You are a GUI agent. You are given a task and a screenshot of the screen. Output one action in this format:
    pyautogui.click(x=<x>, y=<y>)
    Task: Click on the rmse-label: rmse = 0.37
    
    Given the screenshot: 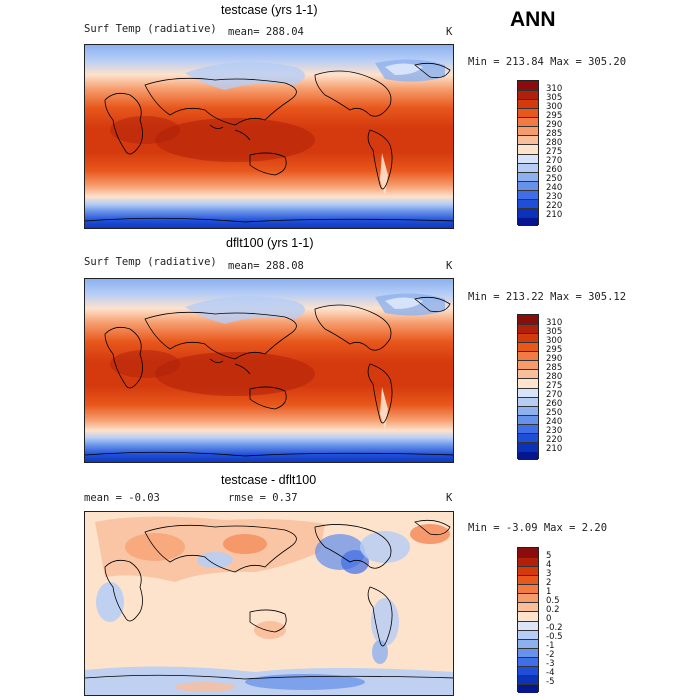 What is the action you would take?
    pyautogui.click(x=263, y=498)
    